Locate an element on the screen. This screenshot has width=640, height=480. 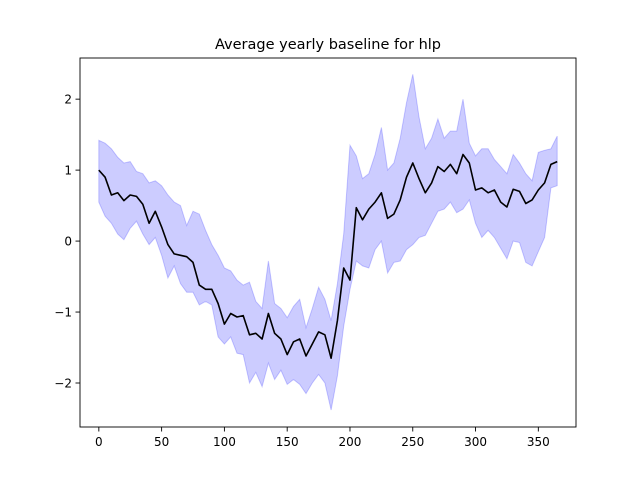
y-tick-label: −2 is located at coordinates (63, 383).